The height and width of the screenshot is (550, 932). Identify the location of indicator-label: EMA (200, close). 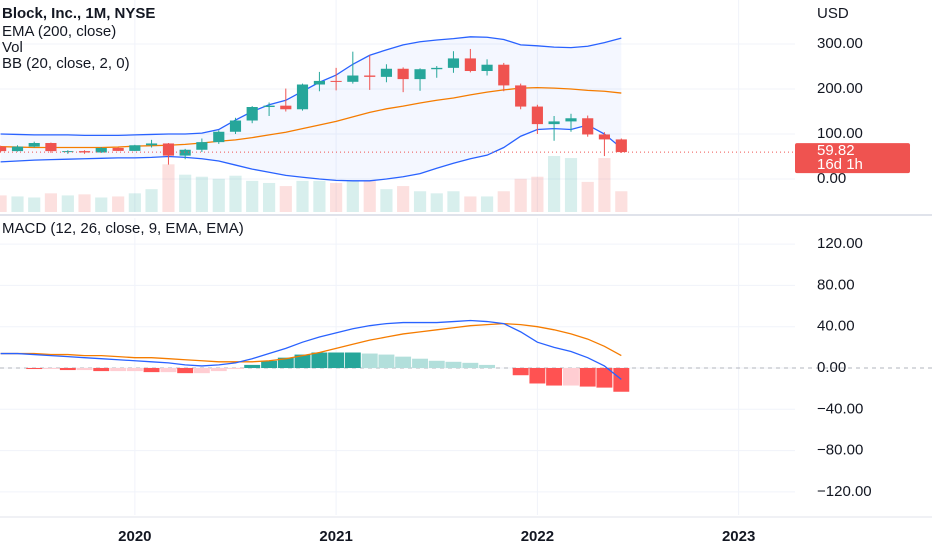
(59, 31).